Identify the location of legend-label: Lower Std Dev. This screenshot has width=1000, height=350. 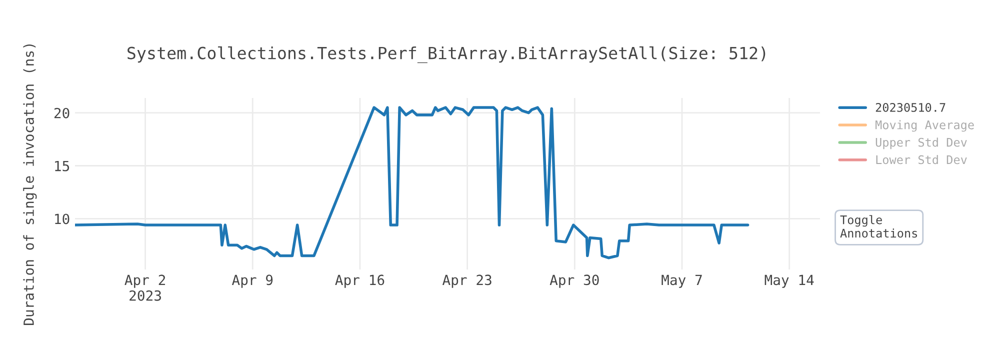
(921, 159).